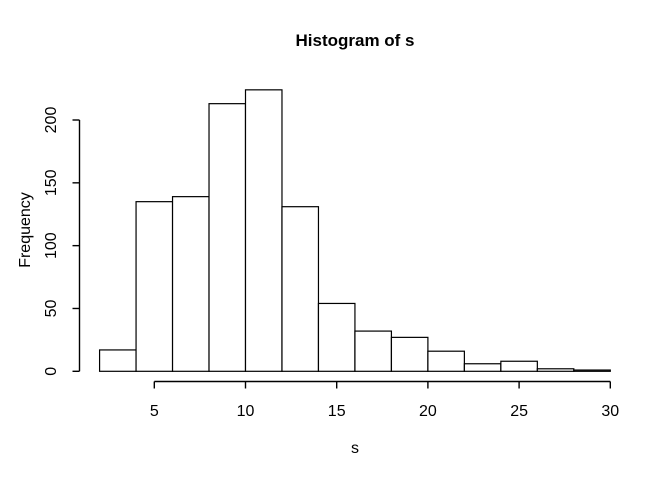 Image resolution: width=672 pixels, height=480 pixels. What do you see at coordinates (519, 411) in the screenshot?
I see `x-tick-label: 25` at bounding box center [519, 411].